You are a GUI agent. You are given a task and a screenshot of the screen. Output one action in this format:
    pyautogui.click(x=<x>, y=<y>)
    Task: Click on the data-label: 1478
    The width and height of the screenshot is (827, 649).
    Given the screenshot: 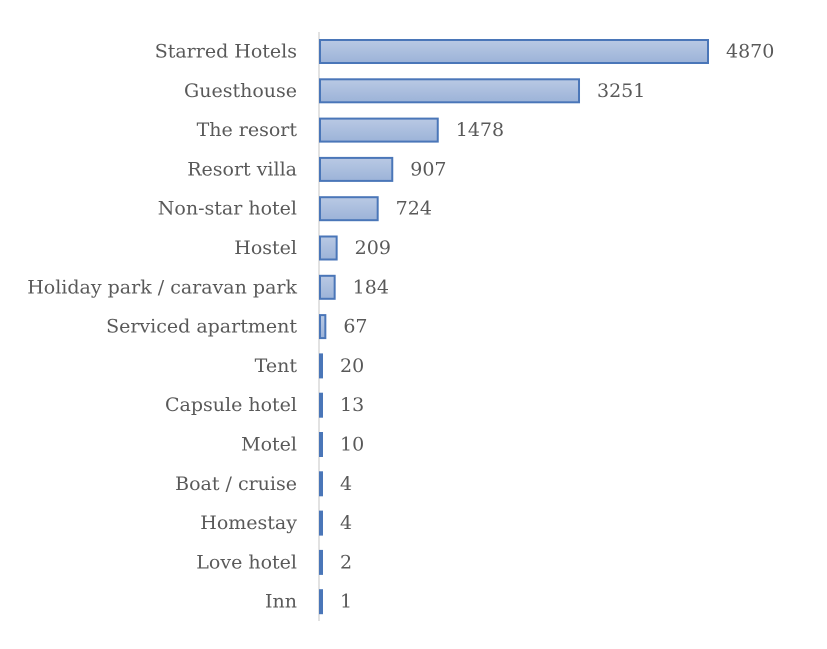 What is the action you would take?
    pyautogui.click(x=480, y=130)
    